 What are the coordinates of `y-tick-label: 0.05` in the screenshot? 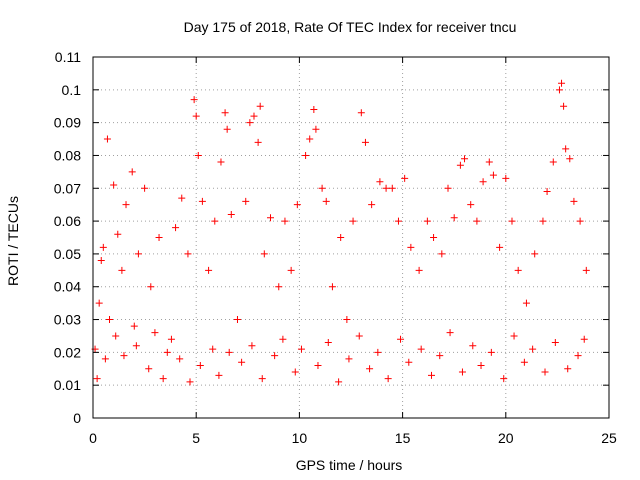 It's located at (67, 254).